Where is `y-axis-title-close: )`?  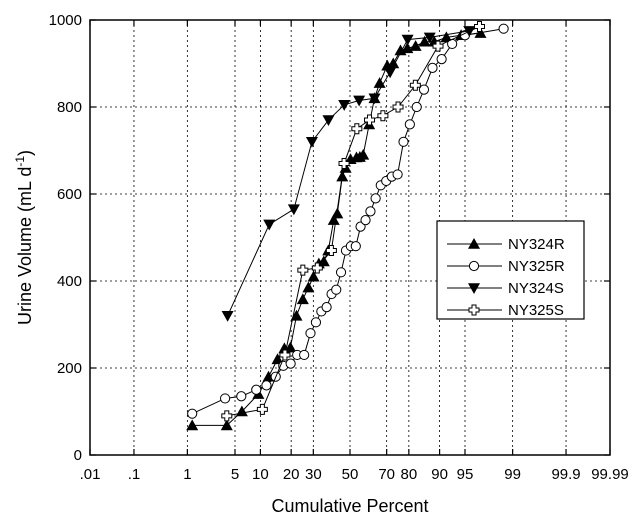
y-axis-title-close: ) is located at coordinates (25, 153).